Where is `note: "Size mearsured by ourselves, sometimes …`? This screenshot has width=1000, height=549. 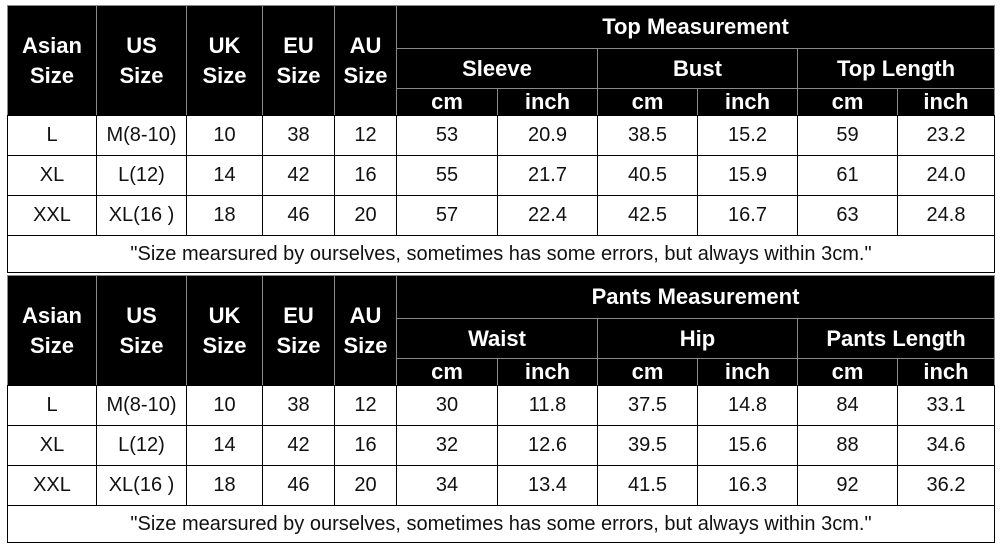
note: "Size mearsured by ourselves, sometimes … is located at coordinates (501, 254).